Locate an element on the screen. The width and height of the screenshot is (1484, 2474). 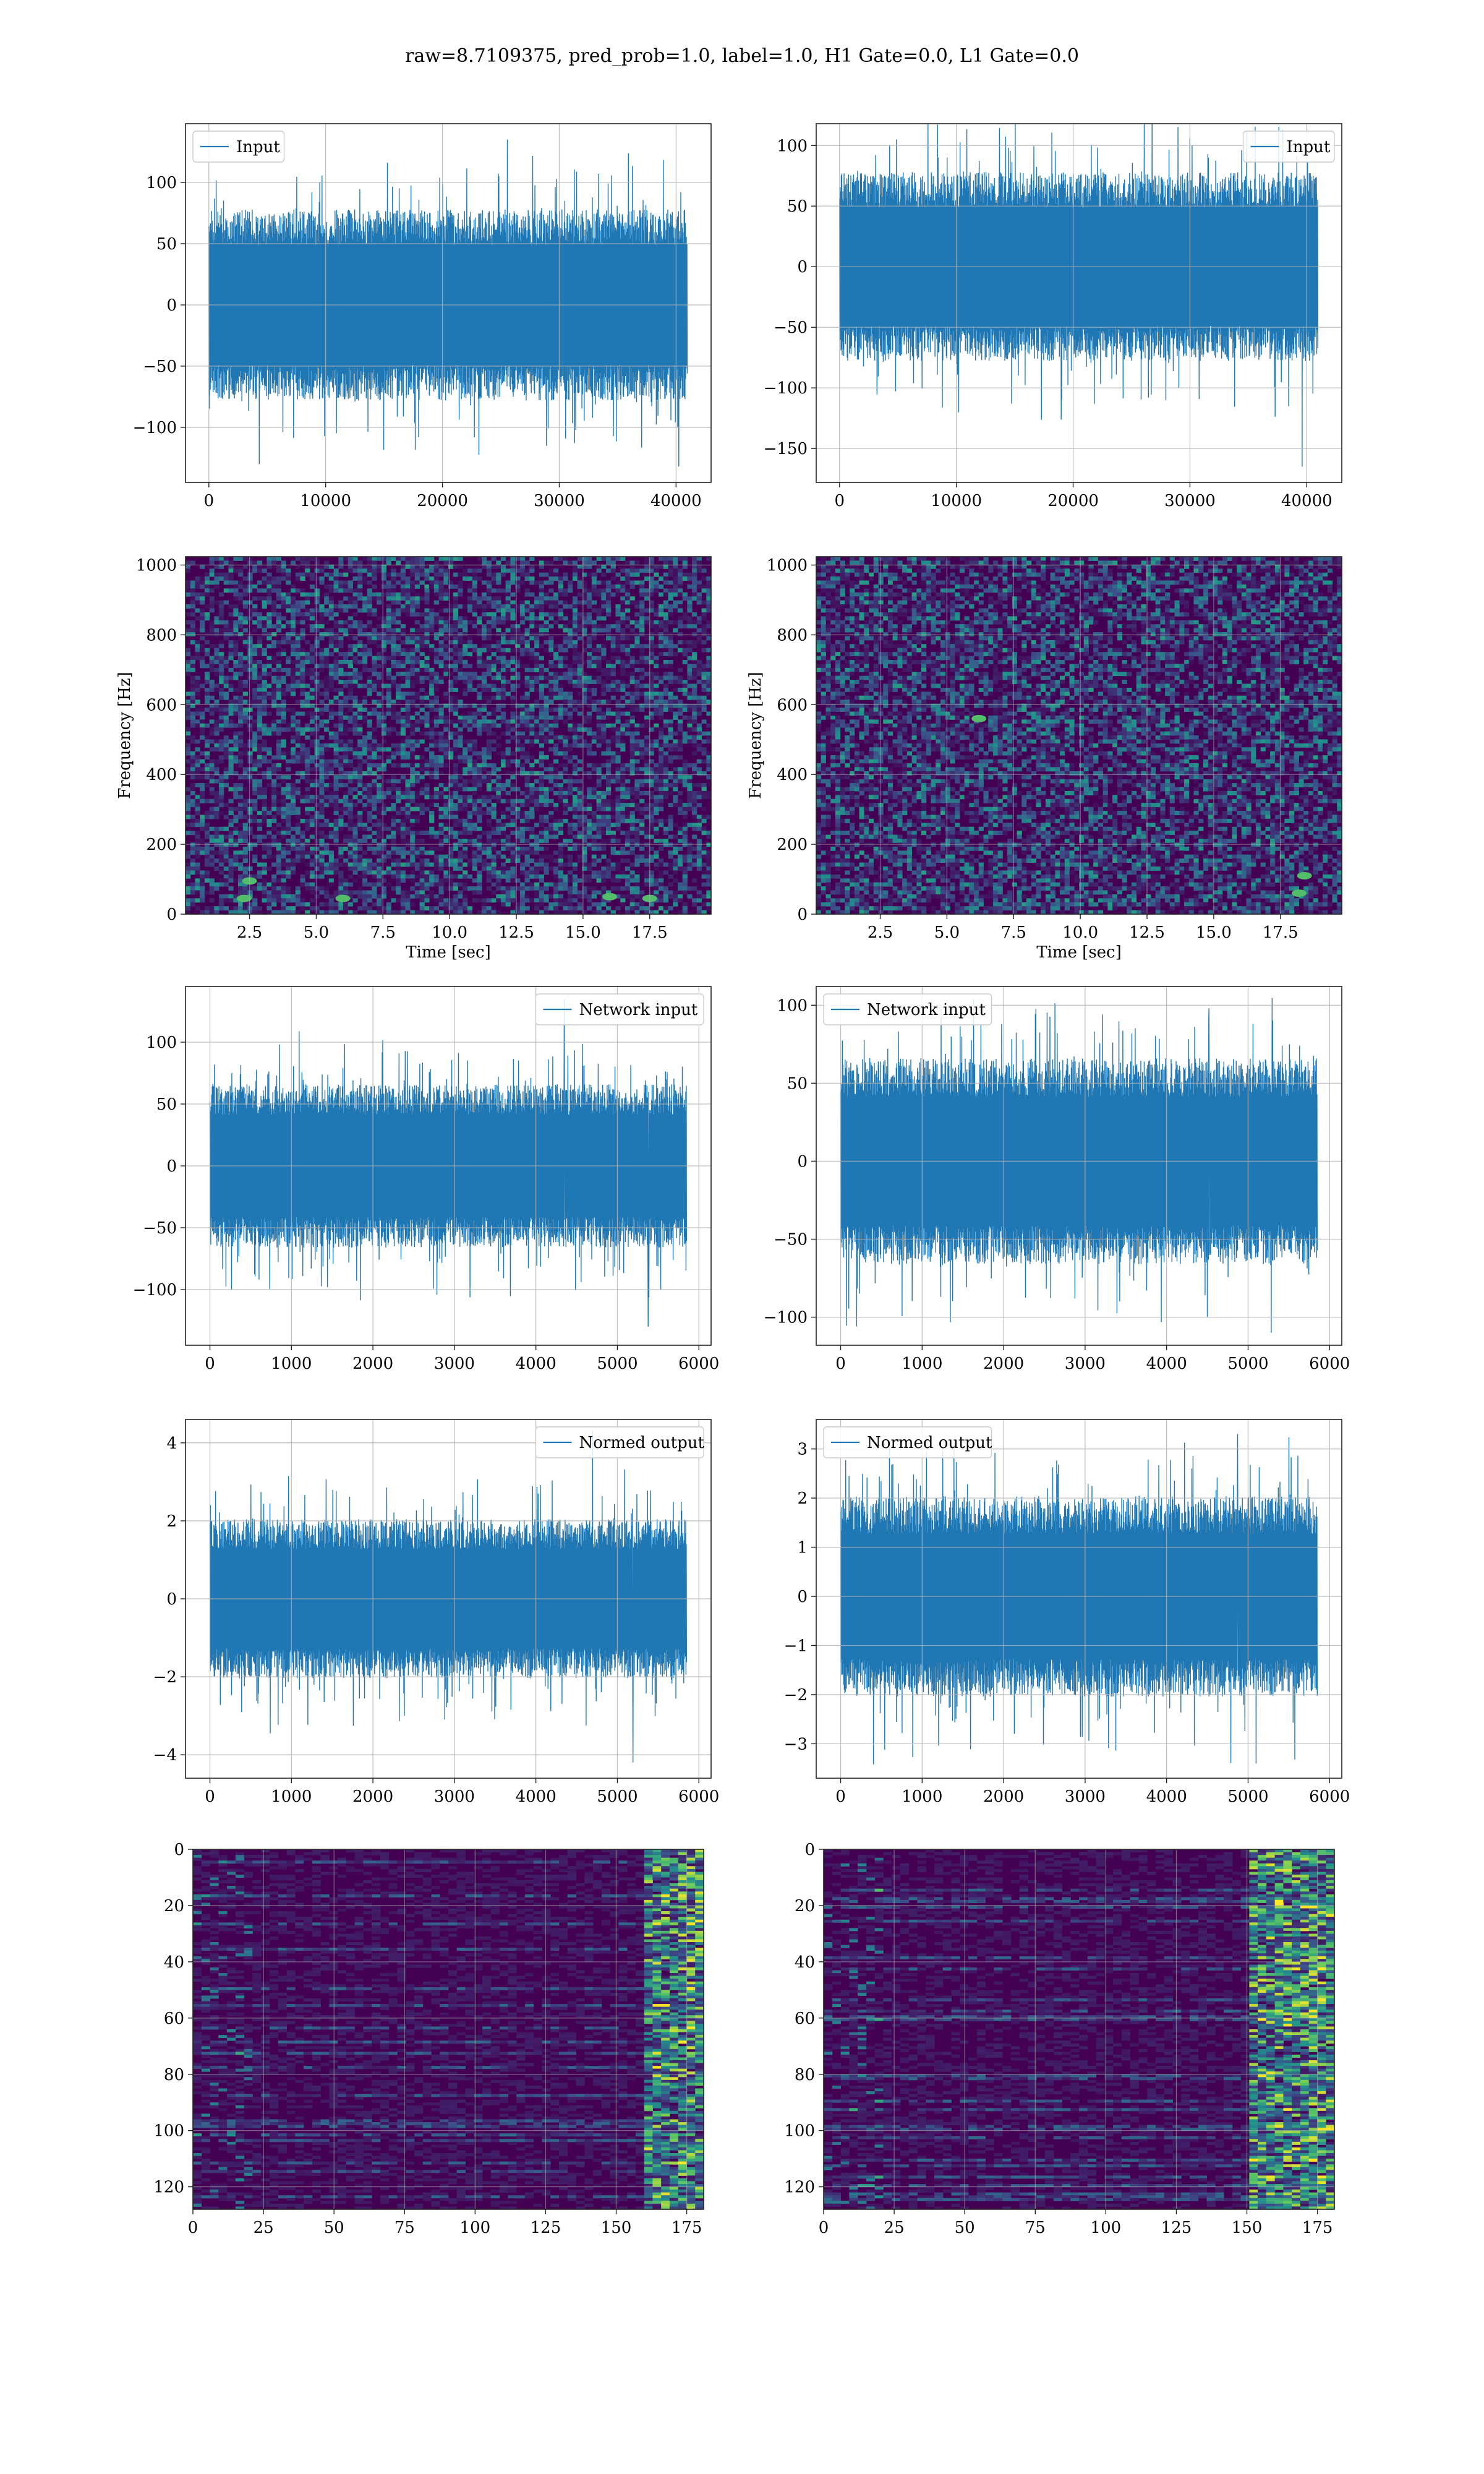
input-h1-ytick-label: 100 is located at coordinates (161, 183).